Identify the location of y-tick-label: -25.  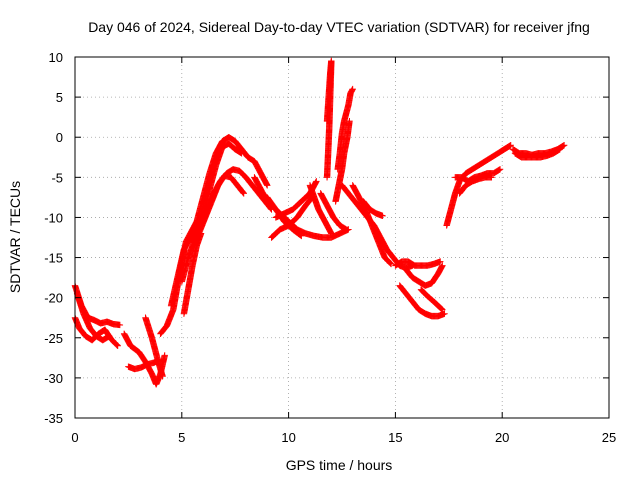
(53, 338).